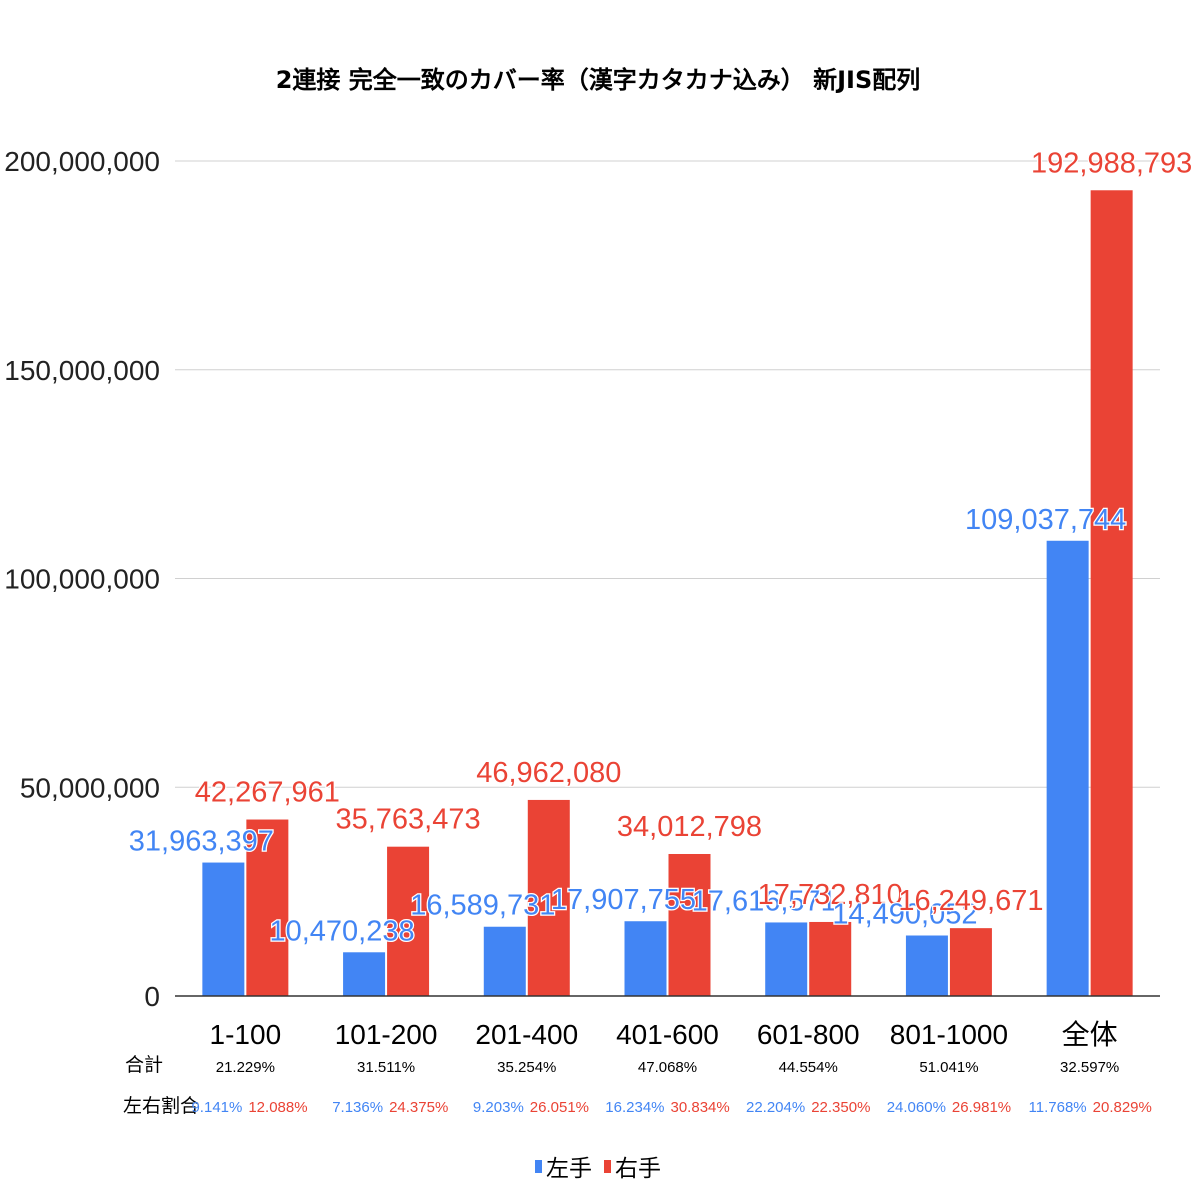 The image size is (1196, 1196). What do you see at coordinates (775, 1107) in the screenshot?
I see `left-ratio-percent: 22.204%` at bounding box center [775, 1107].